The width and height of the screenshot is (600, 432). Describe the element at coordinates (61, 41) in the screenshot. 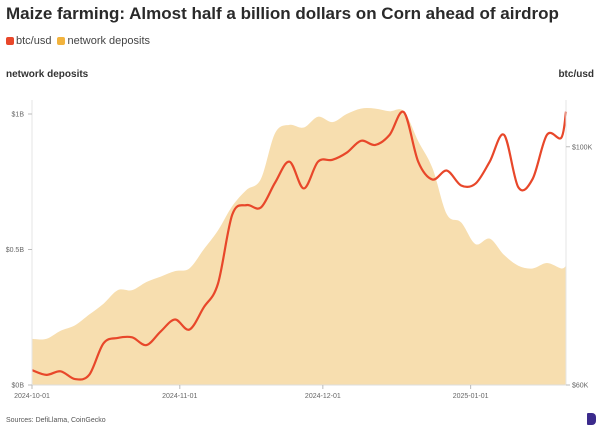

I see `legend-swatch-deposits` at that location.